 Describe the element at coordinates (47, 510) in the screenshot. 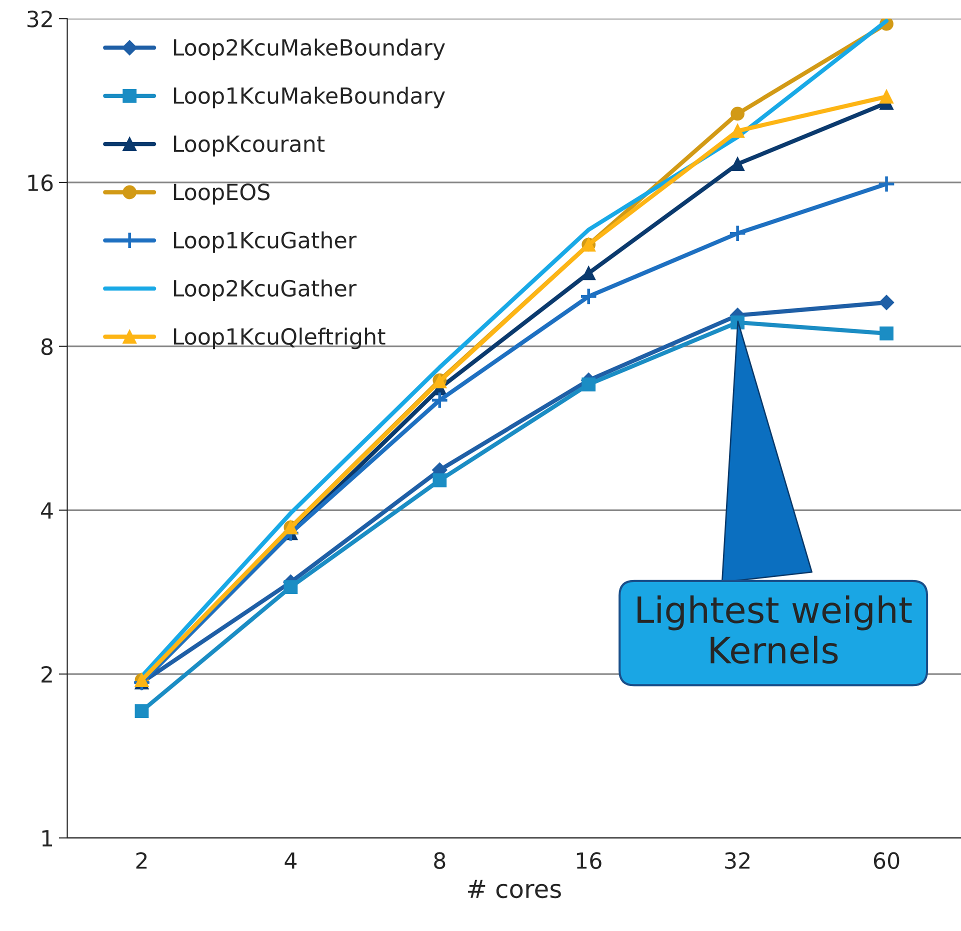

I see `y-tick-label: 4` at that location.